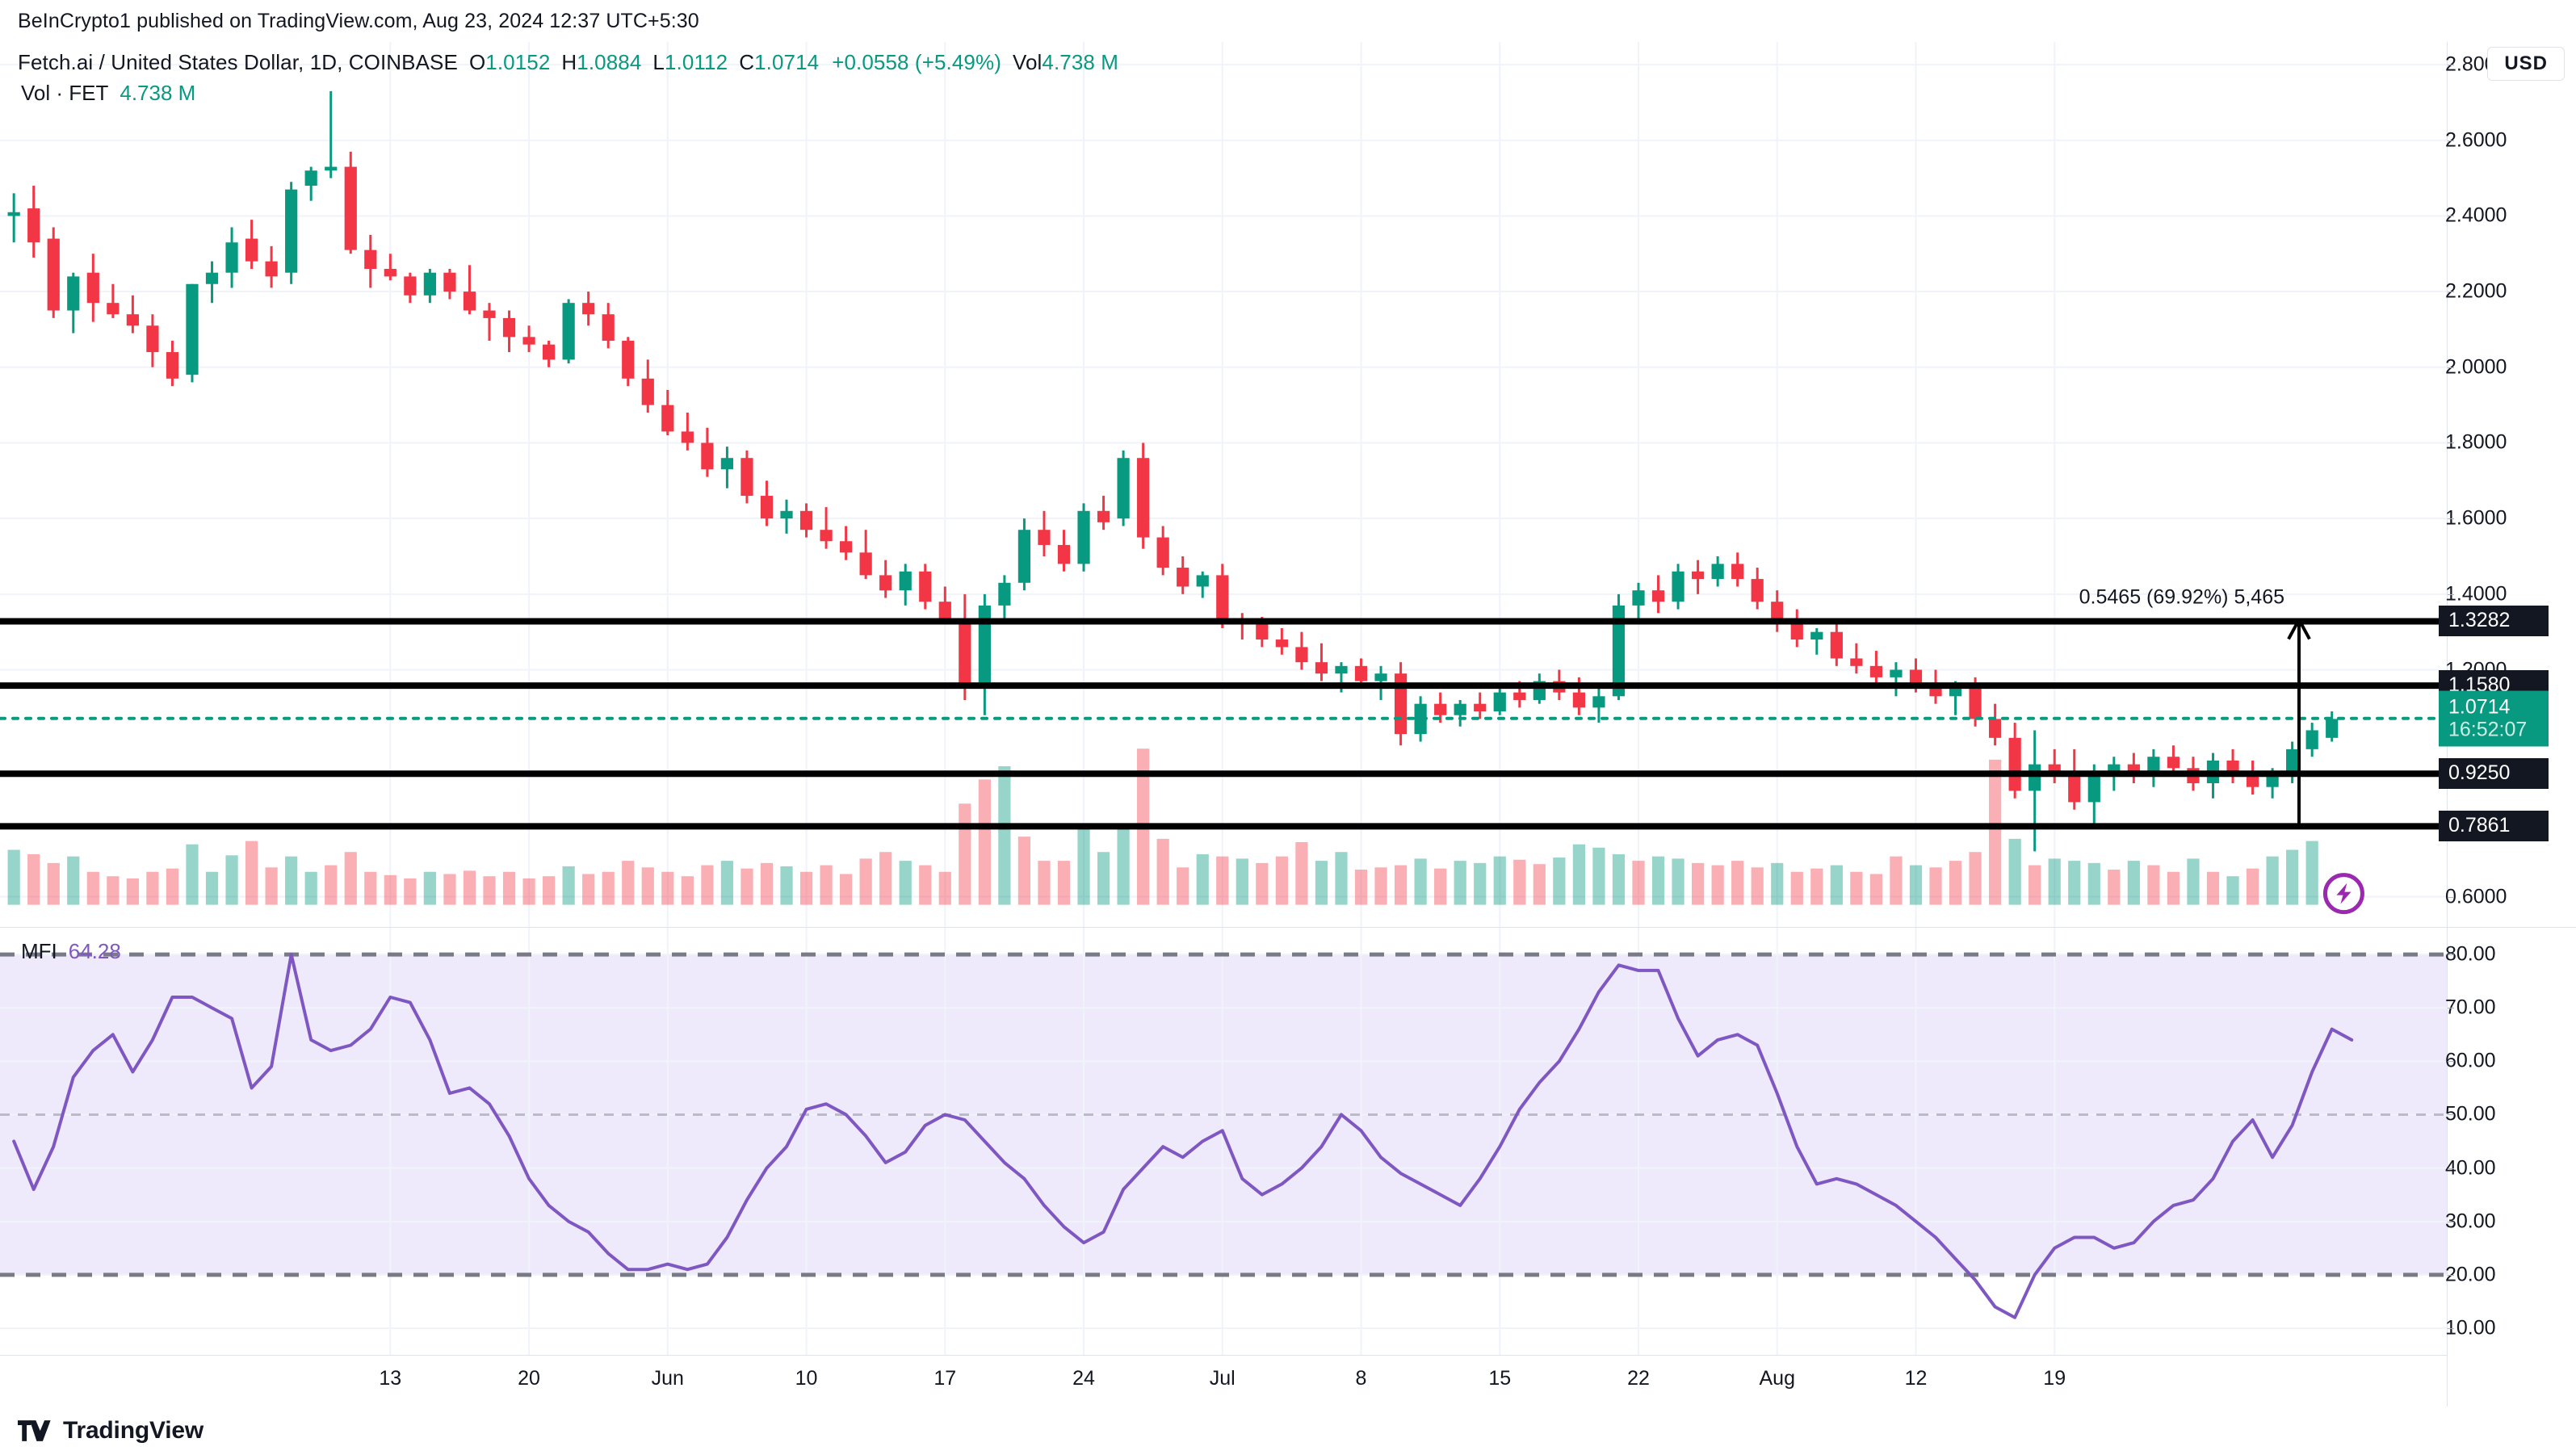  Describe the element at coordinates (2470, 1328) in the screenshot. I see `mfi-tick: 10.00` at that location.